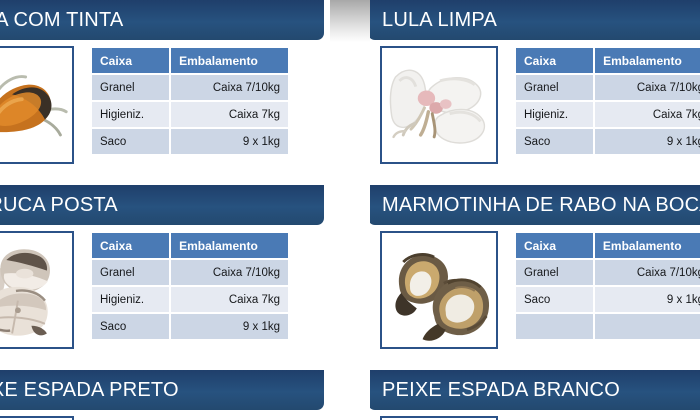  I want to click on product-title: MARUCA POSTA, so click(59, 204).